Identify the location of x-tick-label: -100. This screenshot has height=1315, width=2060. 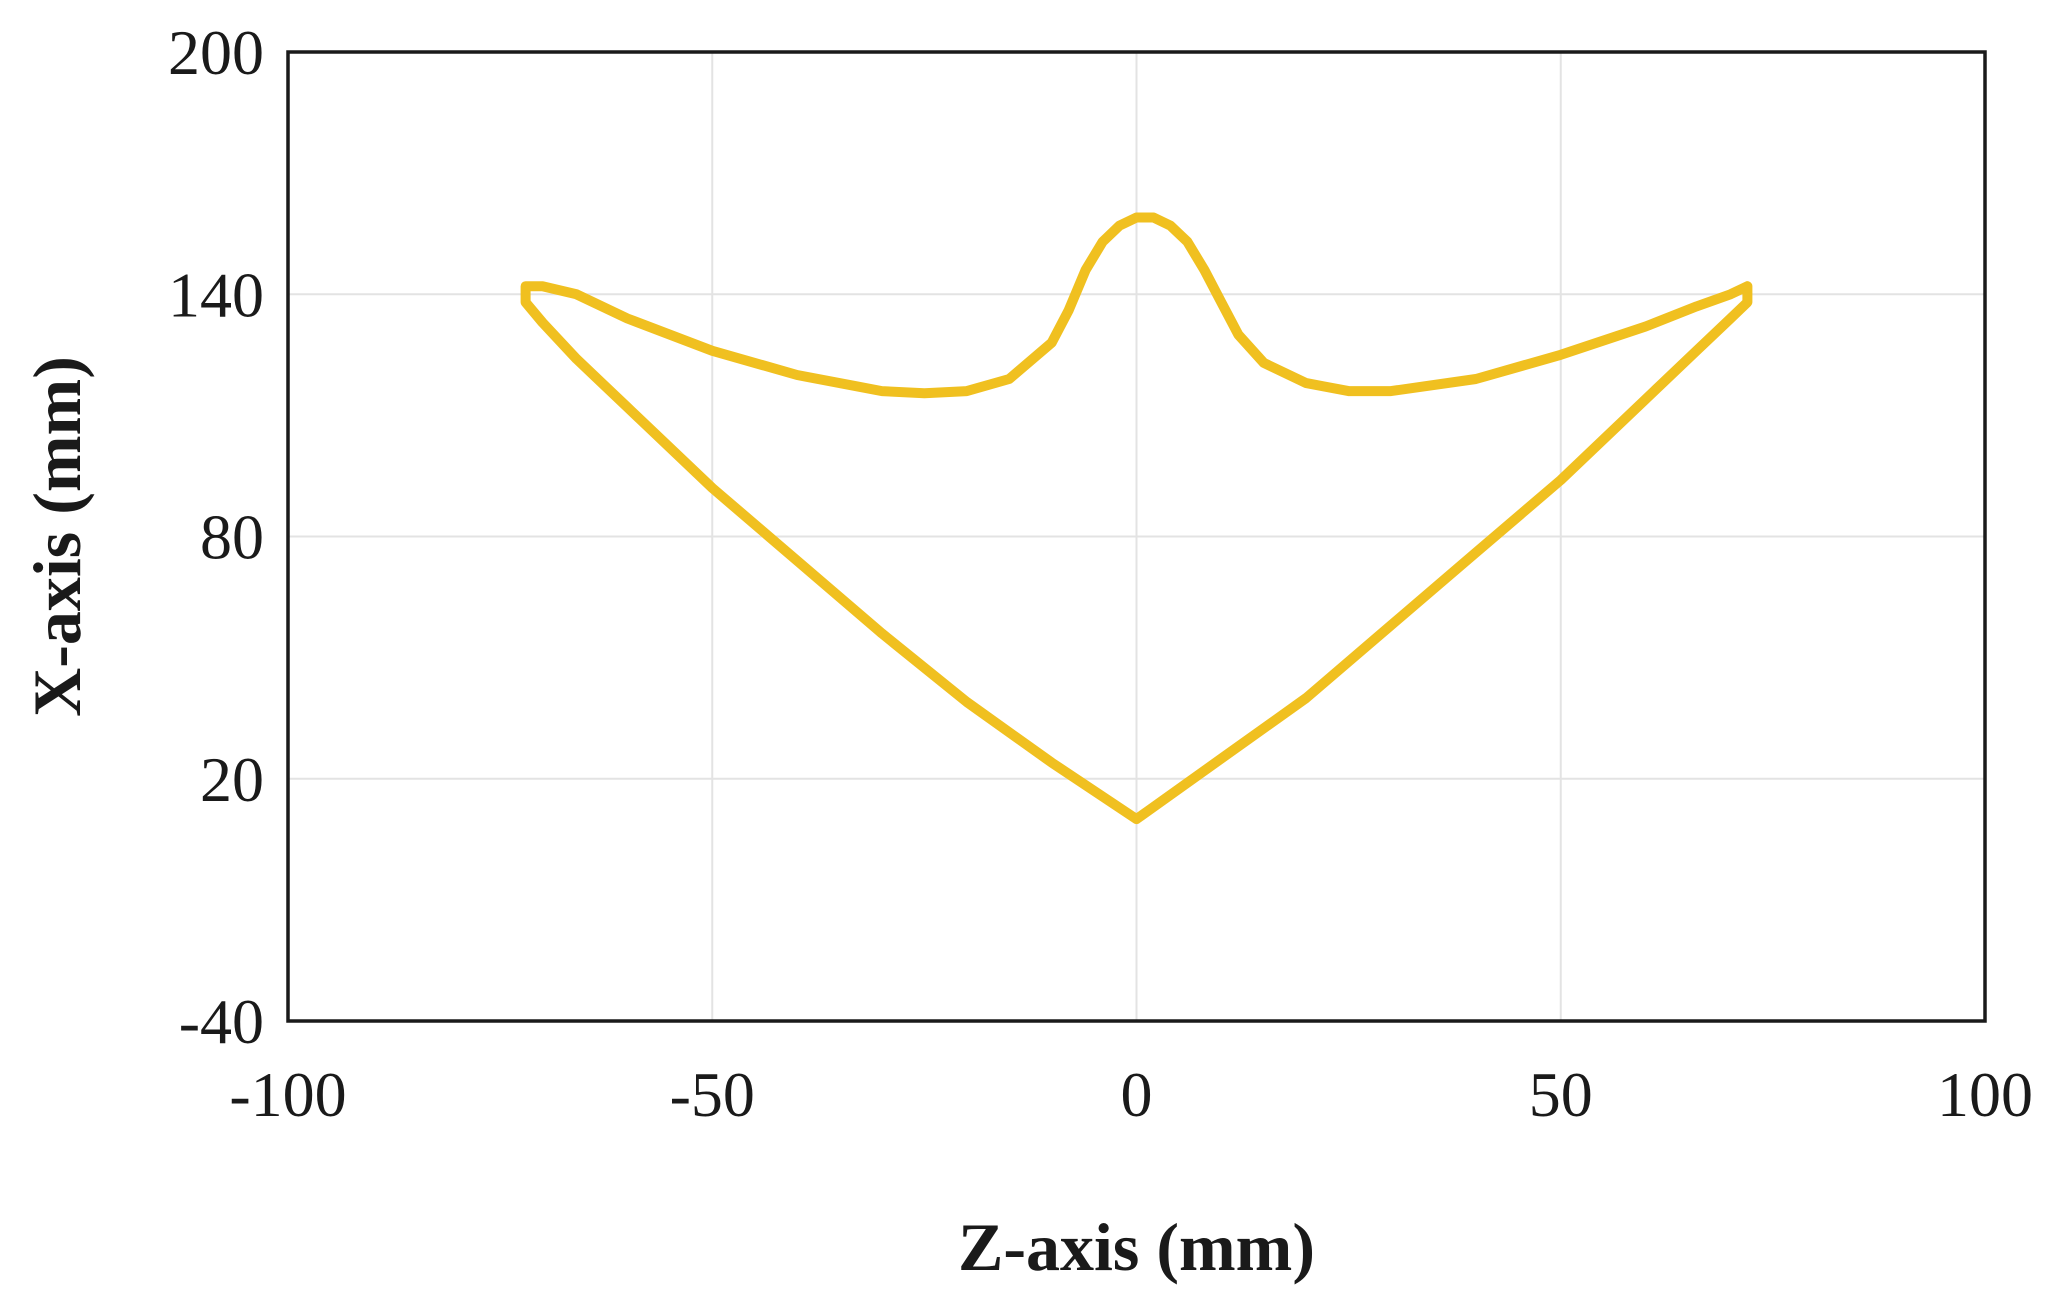
(287, 1094).